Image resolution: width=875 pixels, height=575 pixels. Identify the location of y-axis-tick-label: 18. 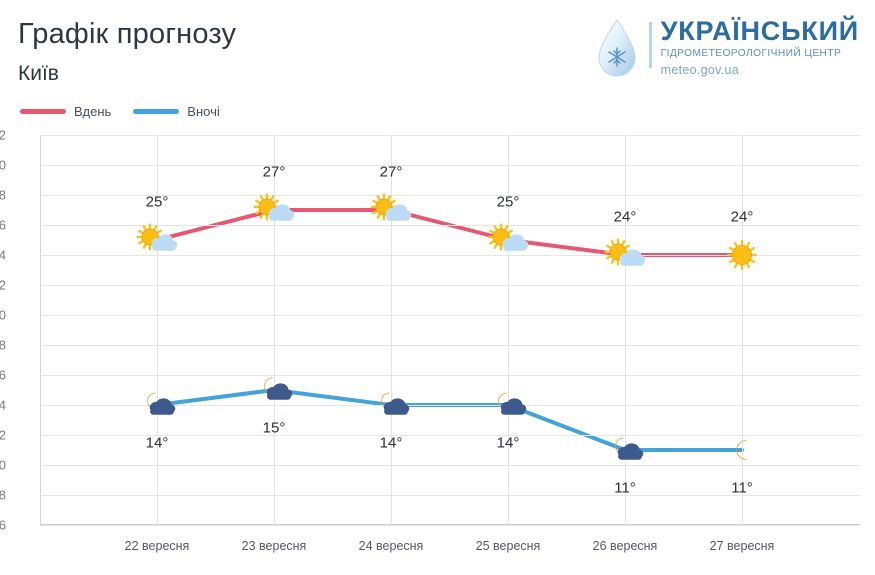
(3, 345).